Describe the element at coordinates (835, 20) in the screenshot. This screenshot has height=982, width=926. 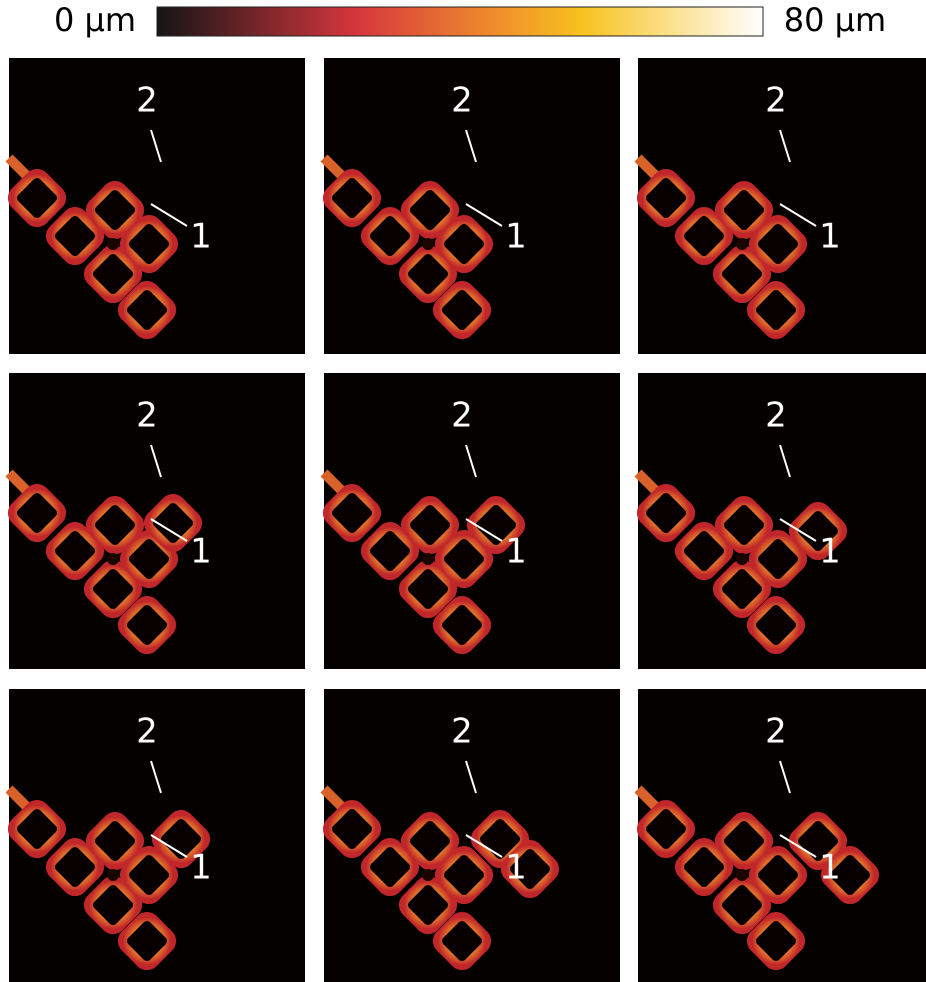
I see `colorbar-max: 80 µm` at that location.